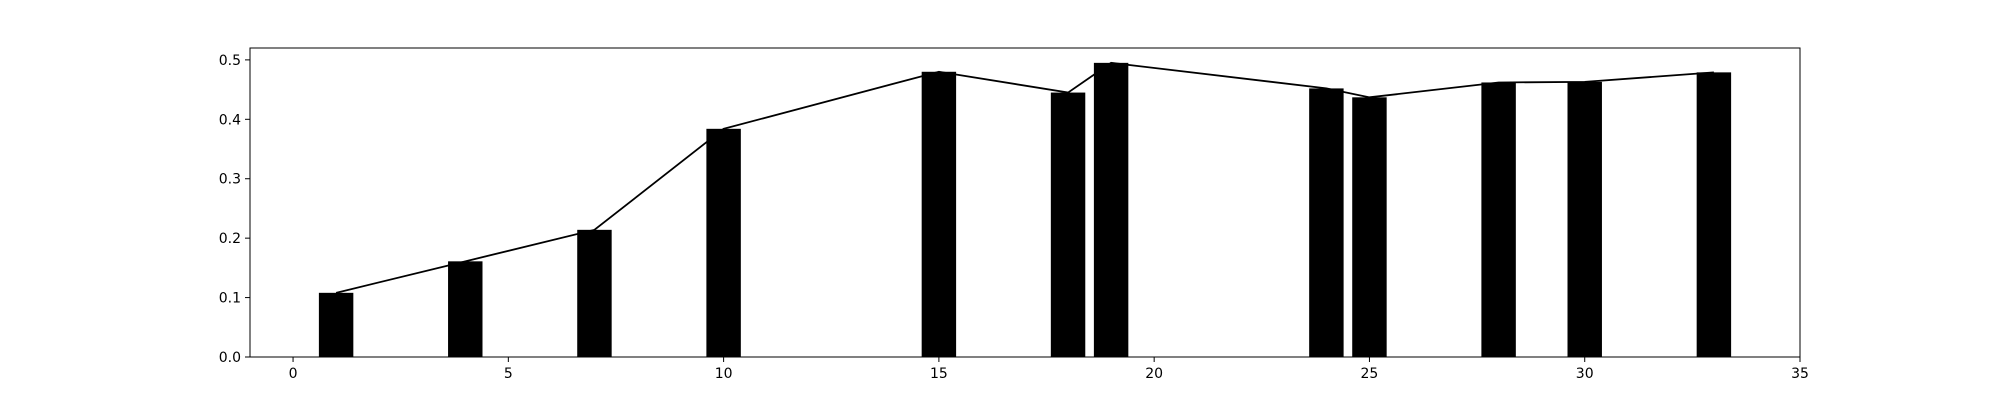 This screenshot has height=404, width=2000. What do you see at coordinates (1585, 374) in the screenshot?
I see `x-tick-label: 30` at bounding box center [1585, 374].